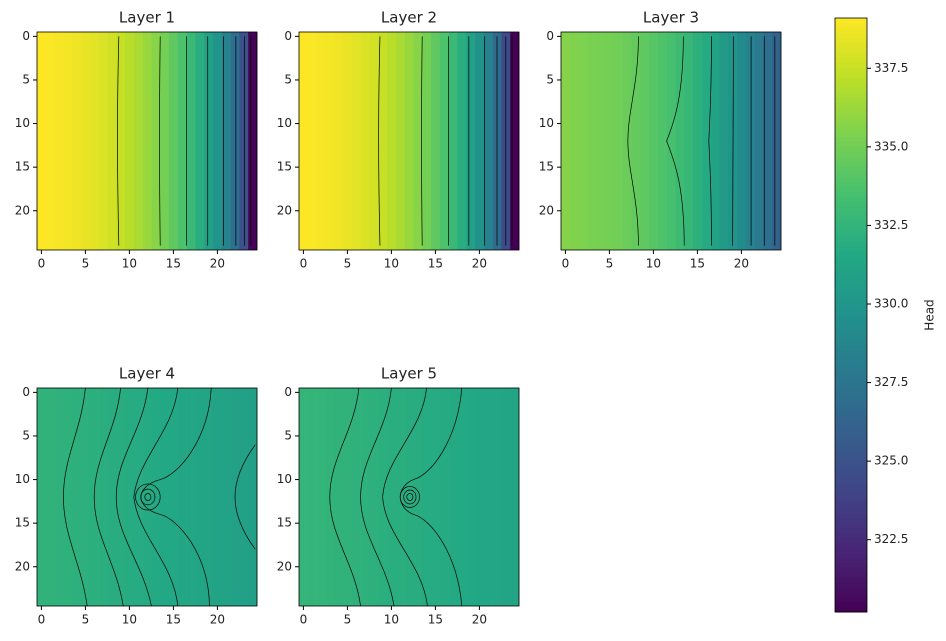 Image resolution: width=946 pixels, height=641 pixels. I want to click on colorbar-tick-label: 332.5, so click(891, 225).